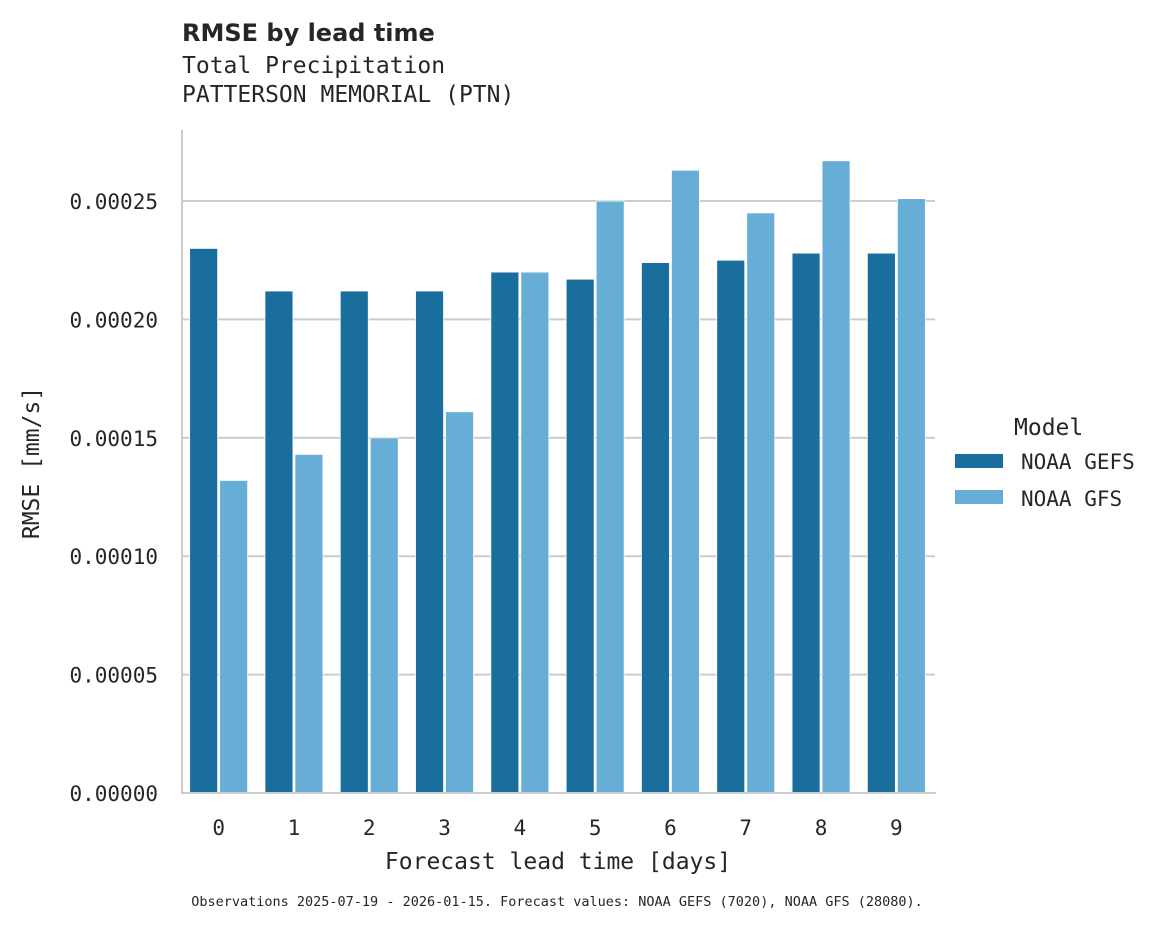  Describe the element at coordinates (348, 95) in the screenshot. I see `chart-subtitle-station: PATTERSON MEMORIAL (PTN)` at that location.